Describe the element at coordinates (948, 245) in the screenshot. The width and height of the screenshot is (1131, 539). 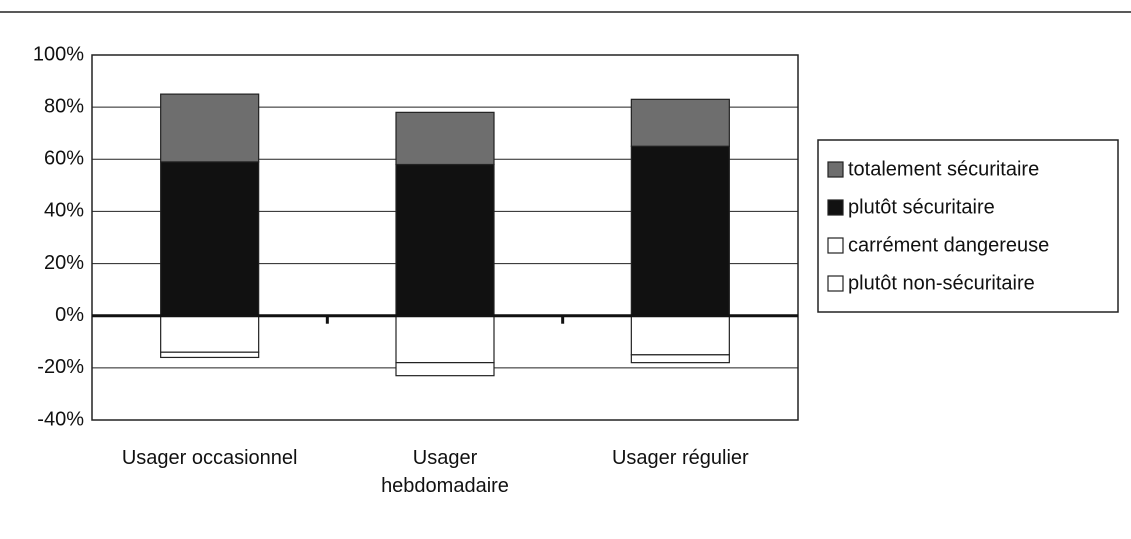
I see `legend-label: carrément dangereuse` at that location.